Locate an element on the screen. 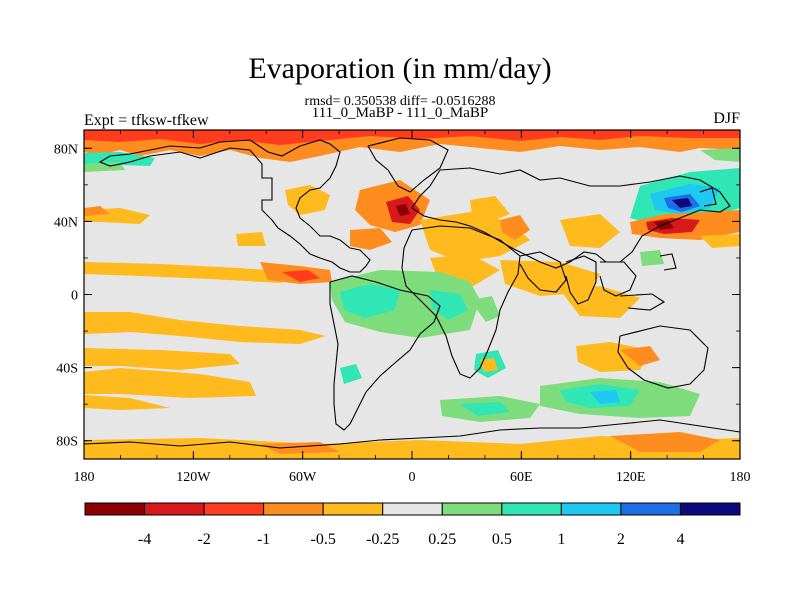 Image resolution: width=800 pixels, height=600 pixels. south-atlantic-spot is located at coordinates (489, 365).